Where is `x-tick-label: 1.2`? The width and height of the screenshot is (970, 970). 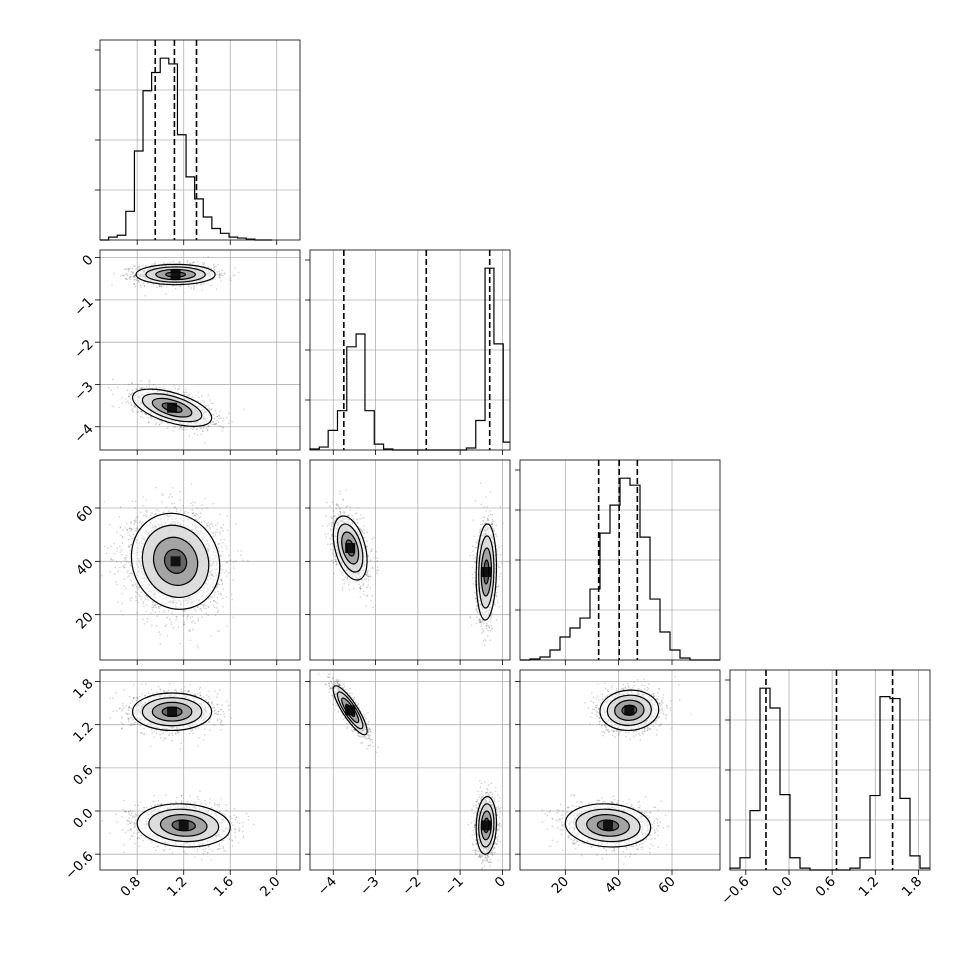
x-tick-label: 1.2 is located at coordinates (869, 887).